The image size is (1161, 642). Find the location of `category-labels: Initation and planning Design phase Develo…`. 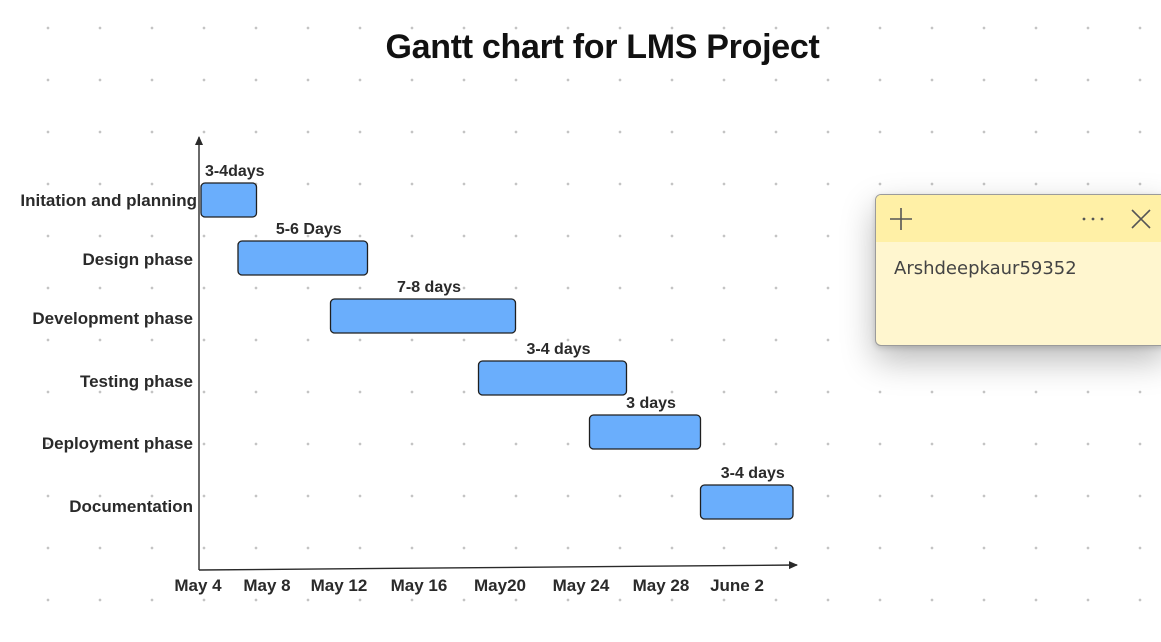

category-labels: Initation and planning Design phase Develo… is located at coordinates (108, 353).